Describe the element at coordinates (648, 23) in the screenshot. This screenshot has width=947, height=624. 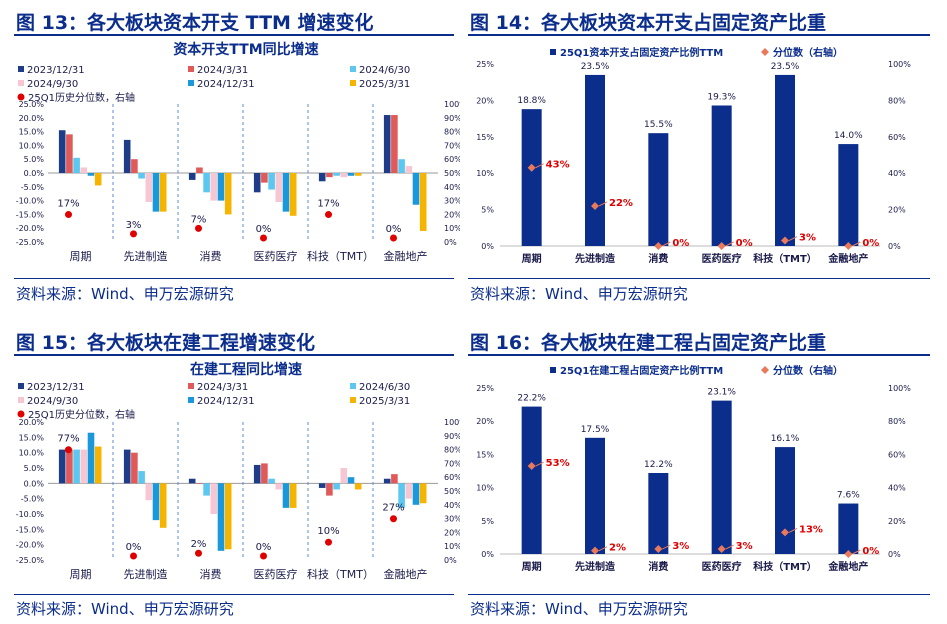
I see `figure-14-title: 图 14：各大板块资本开支占固定资产比重` at that location.